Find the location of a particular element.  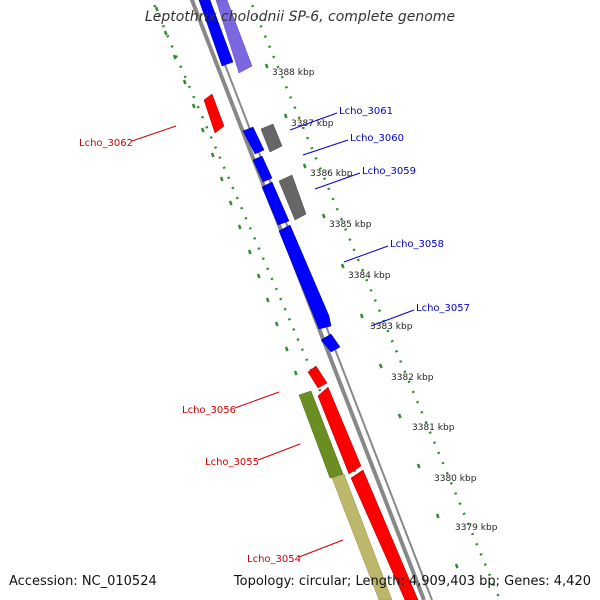

gene-label-lcho-3057: Lcho_3057 is located at coordinates (443, 308).